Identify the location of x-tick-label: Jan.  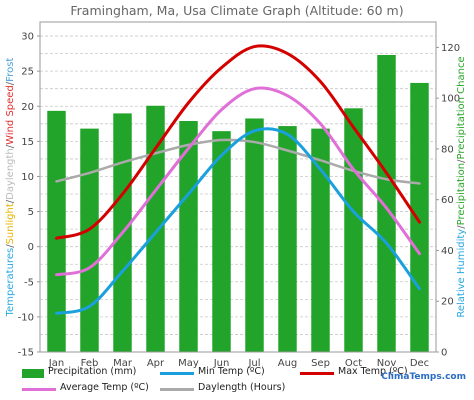
(56, 363).